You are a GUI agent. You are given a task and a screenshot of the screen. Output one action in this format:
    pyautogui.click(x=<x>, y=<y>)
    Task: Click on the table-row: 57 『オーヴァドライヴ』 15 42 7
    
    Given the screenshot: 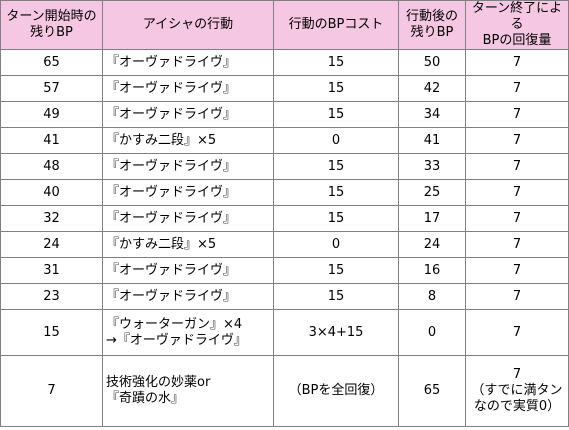 What is the action you would take?
    pyautogui.click(x=284, y=88)
    